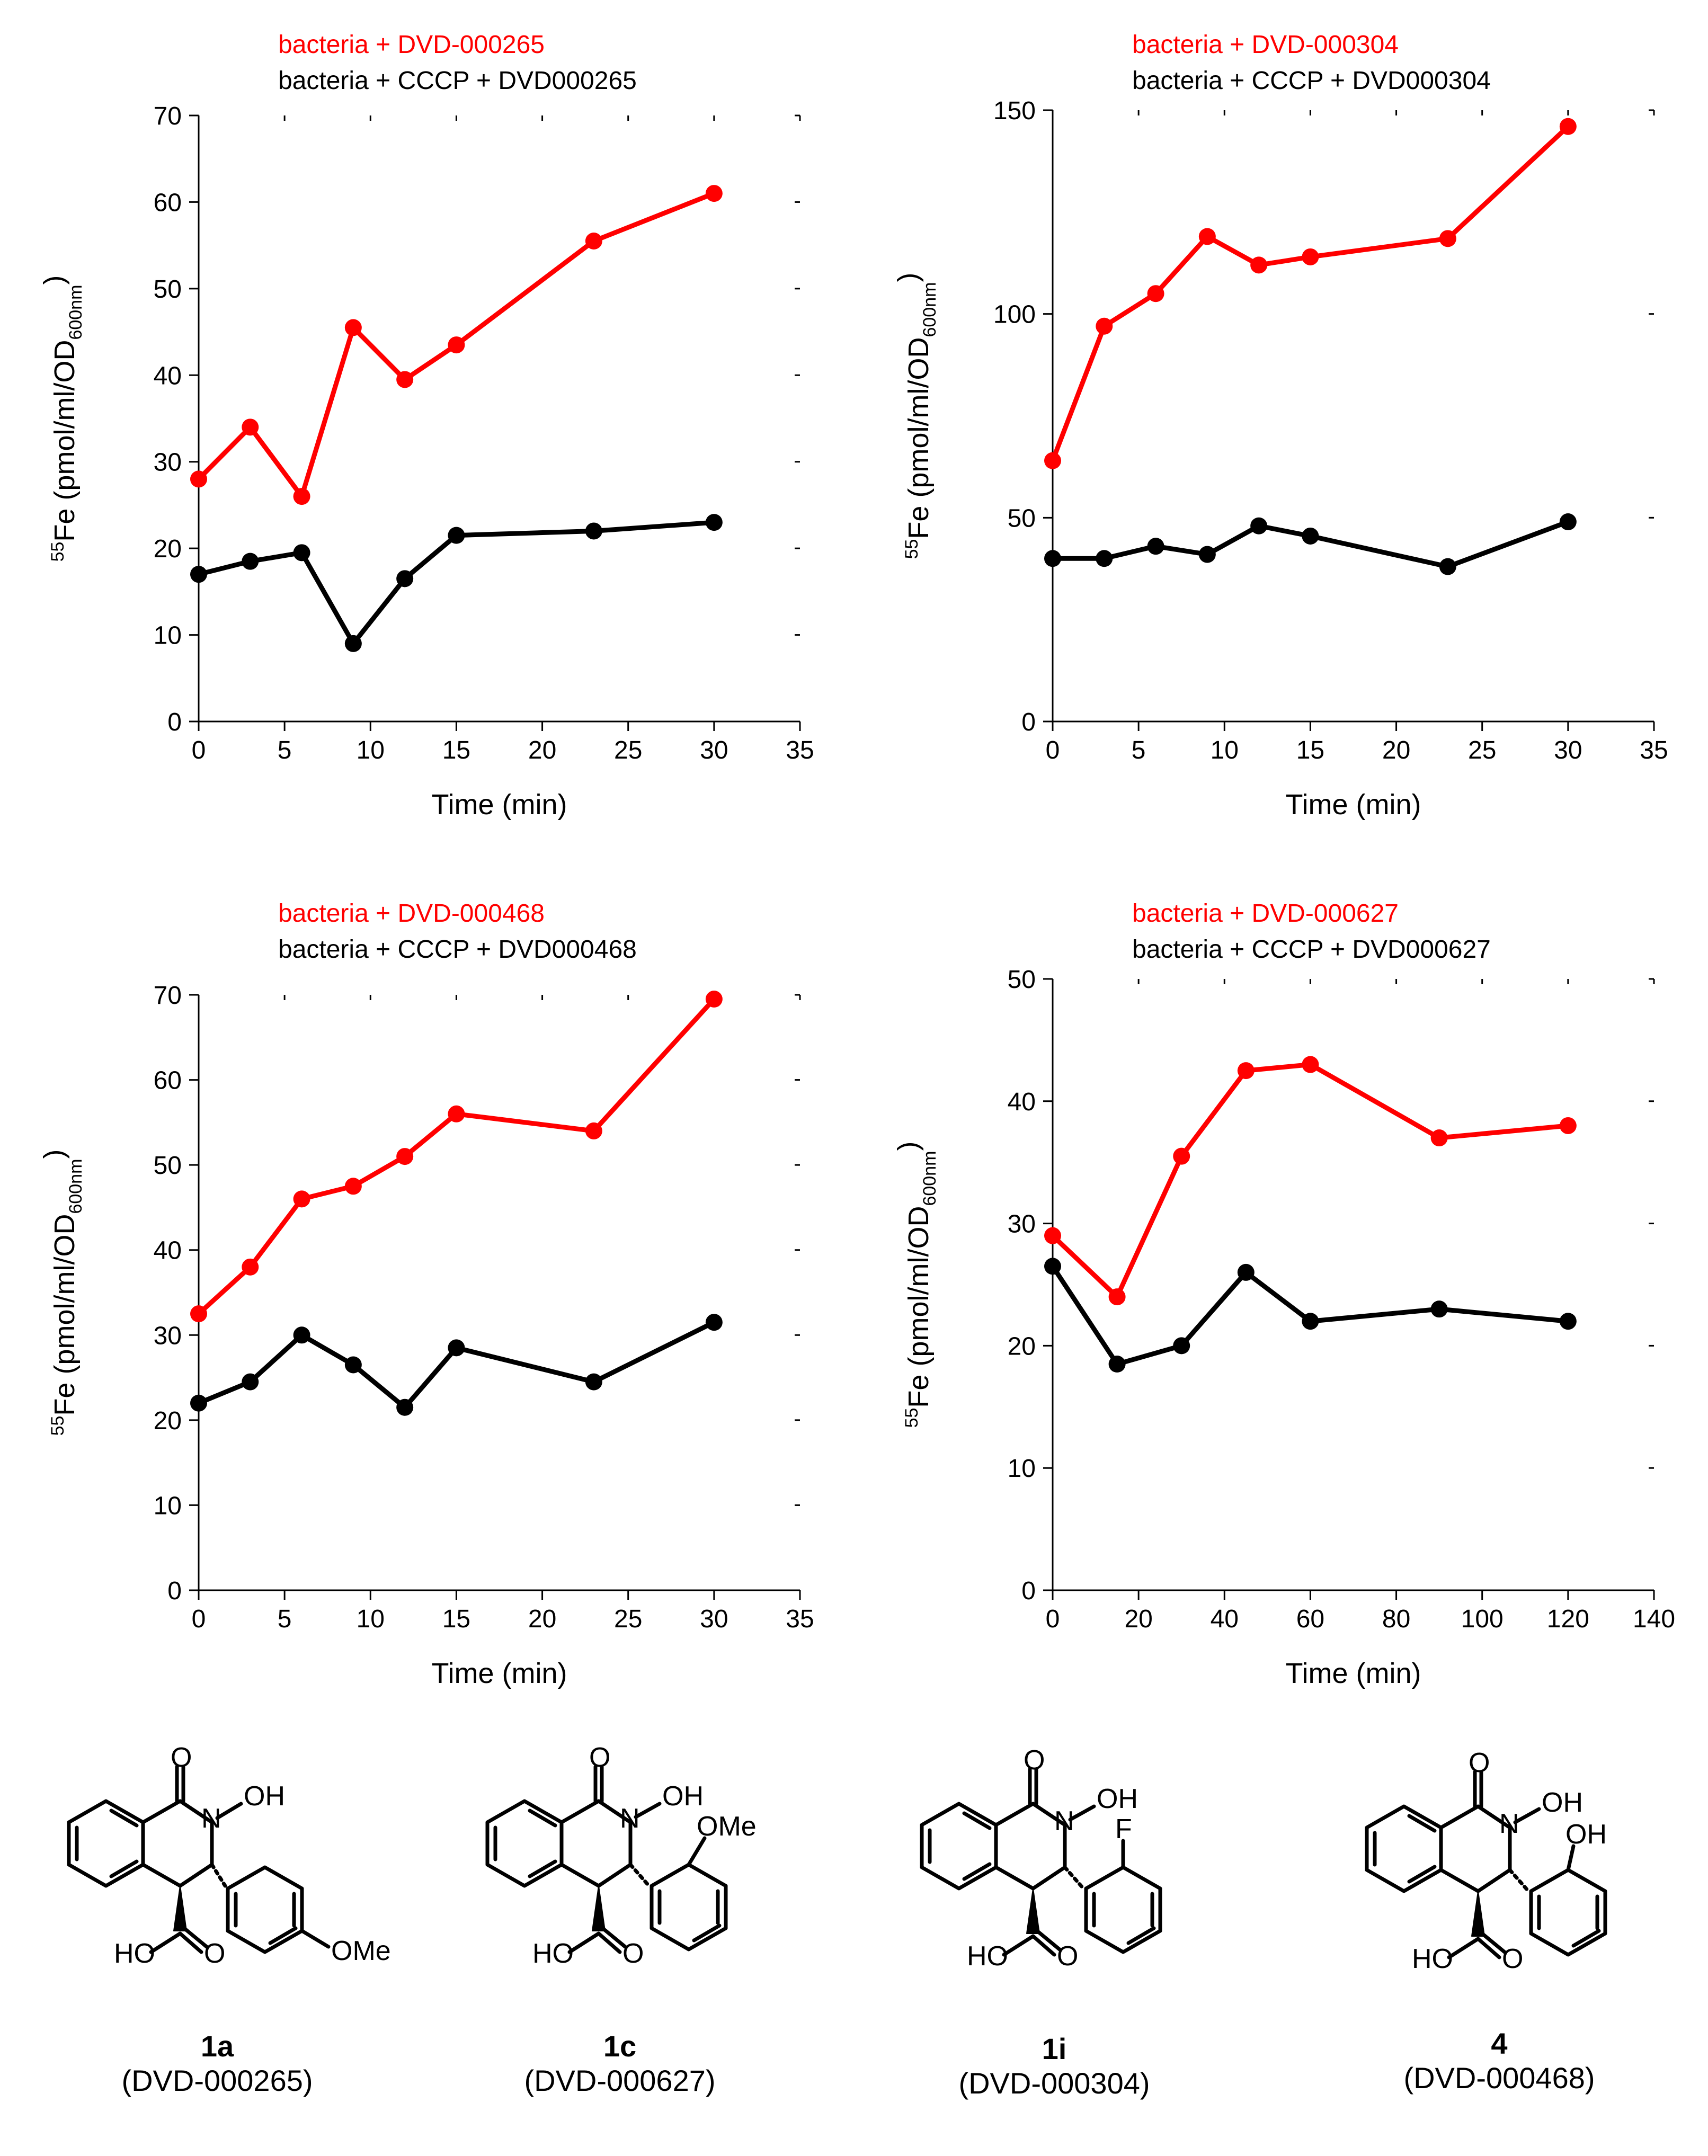 The image size is (1708, 2156). I want to click on compound-label-4: 4 (DVD-000468), so click(1499, 2060).